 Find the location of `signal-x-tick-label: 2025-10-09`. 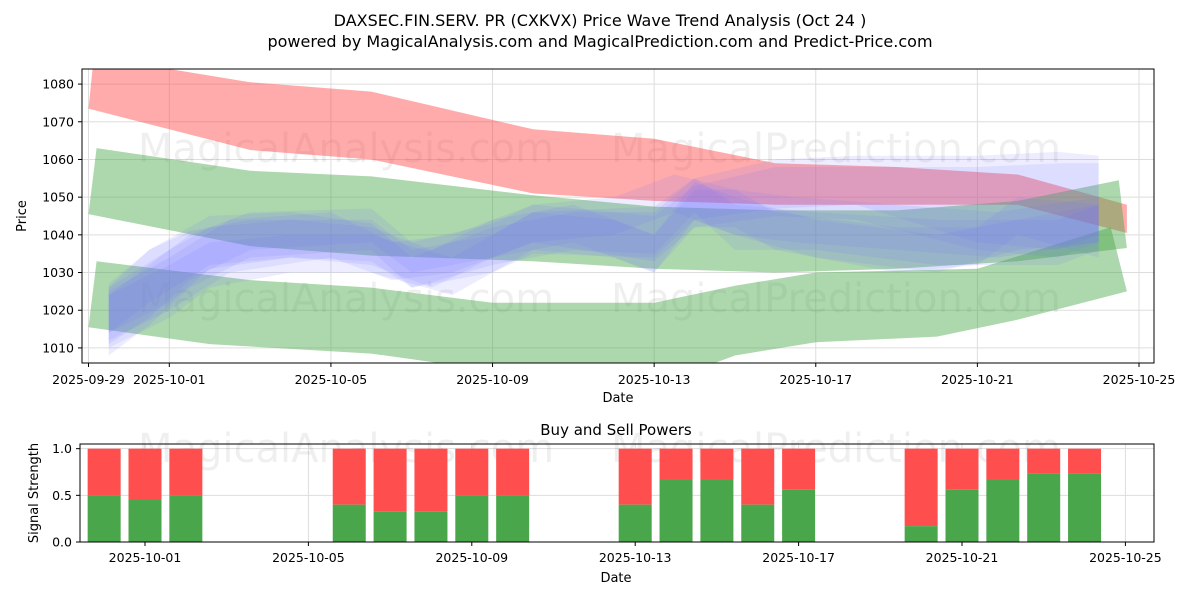

signal-x-tick-label: 2025-10-09 is located at coordinates (471, 557).